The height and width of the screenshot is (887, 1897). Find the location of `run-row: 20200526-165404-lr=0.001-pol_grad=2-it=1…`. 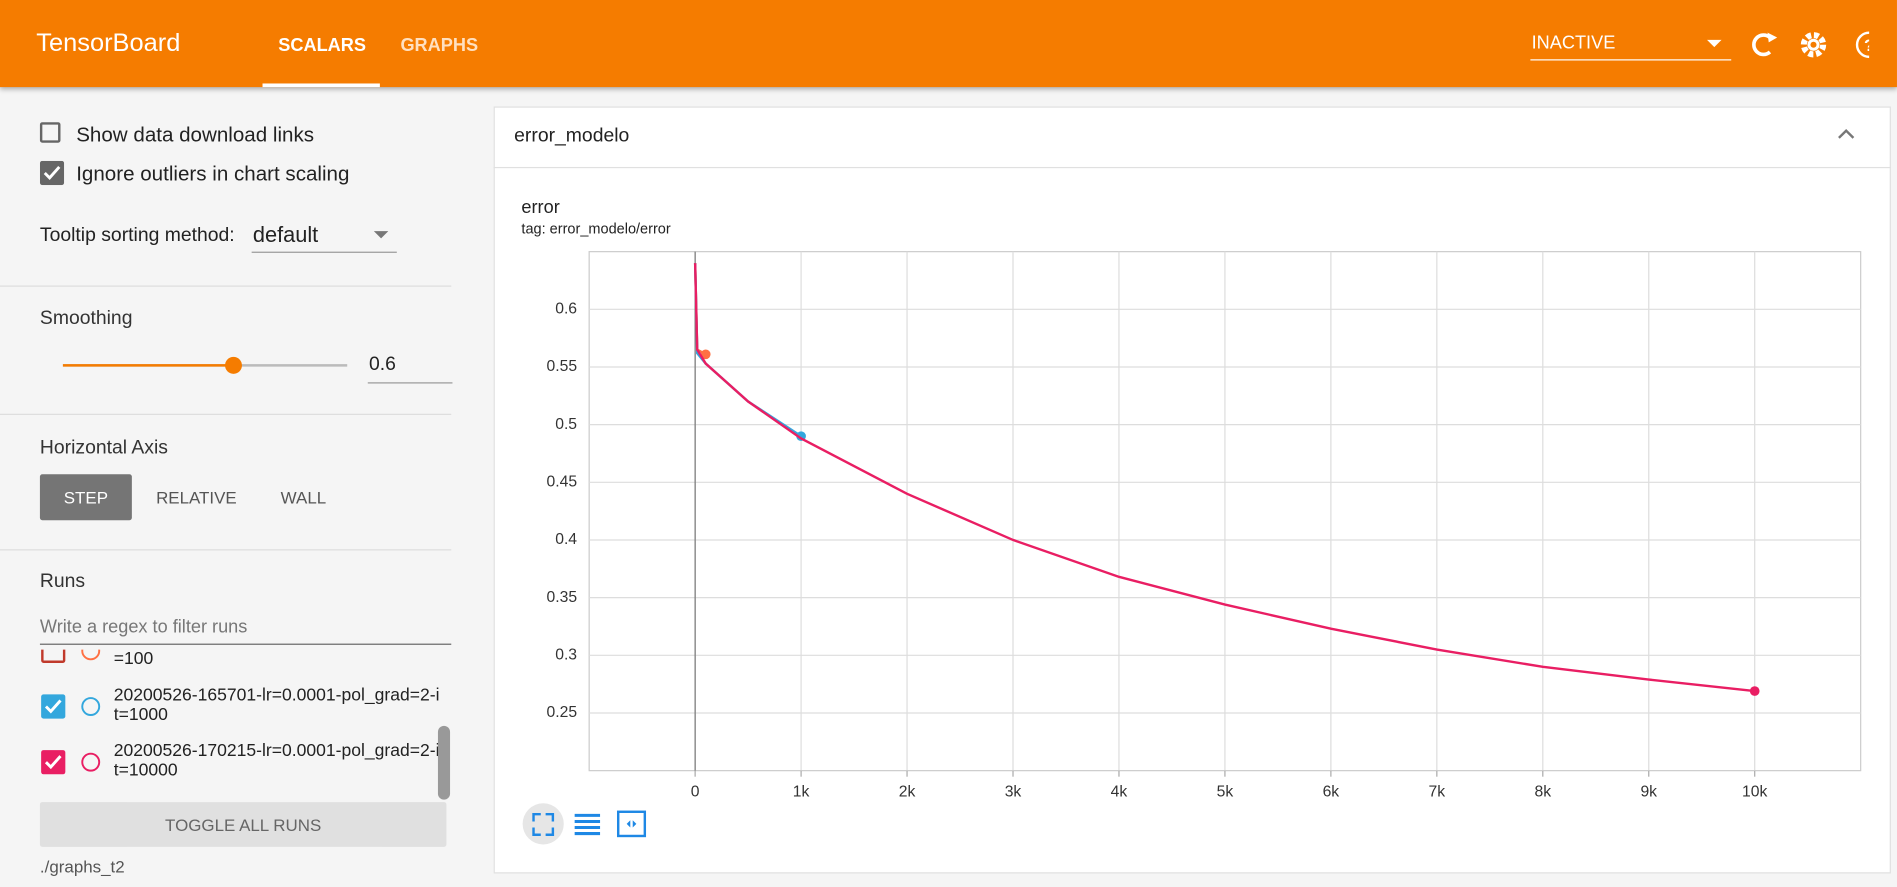

run-row: 20200526-165404-lr=0.001-pol_grad=2-it=1… is located at coordinates (239, 667).